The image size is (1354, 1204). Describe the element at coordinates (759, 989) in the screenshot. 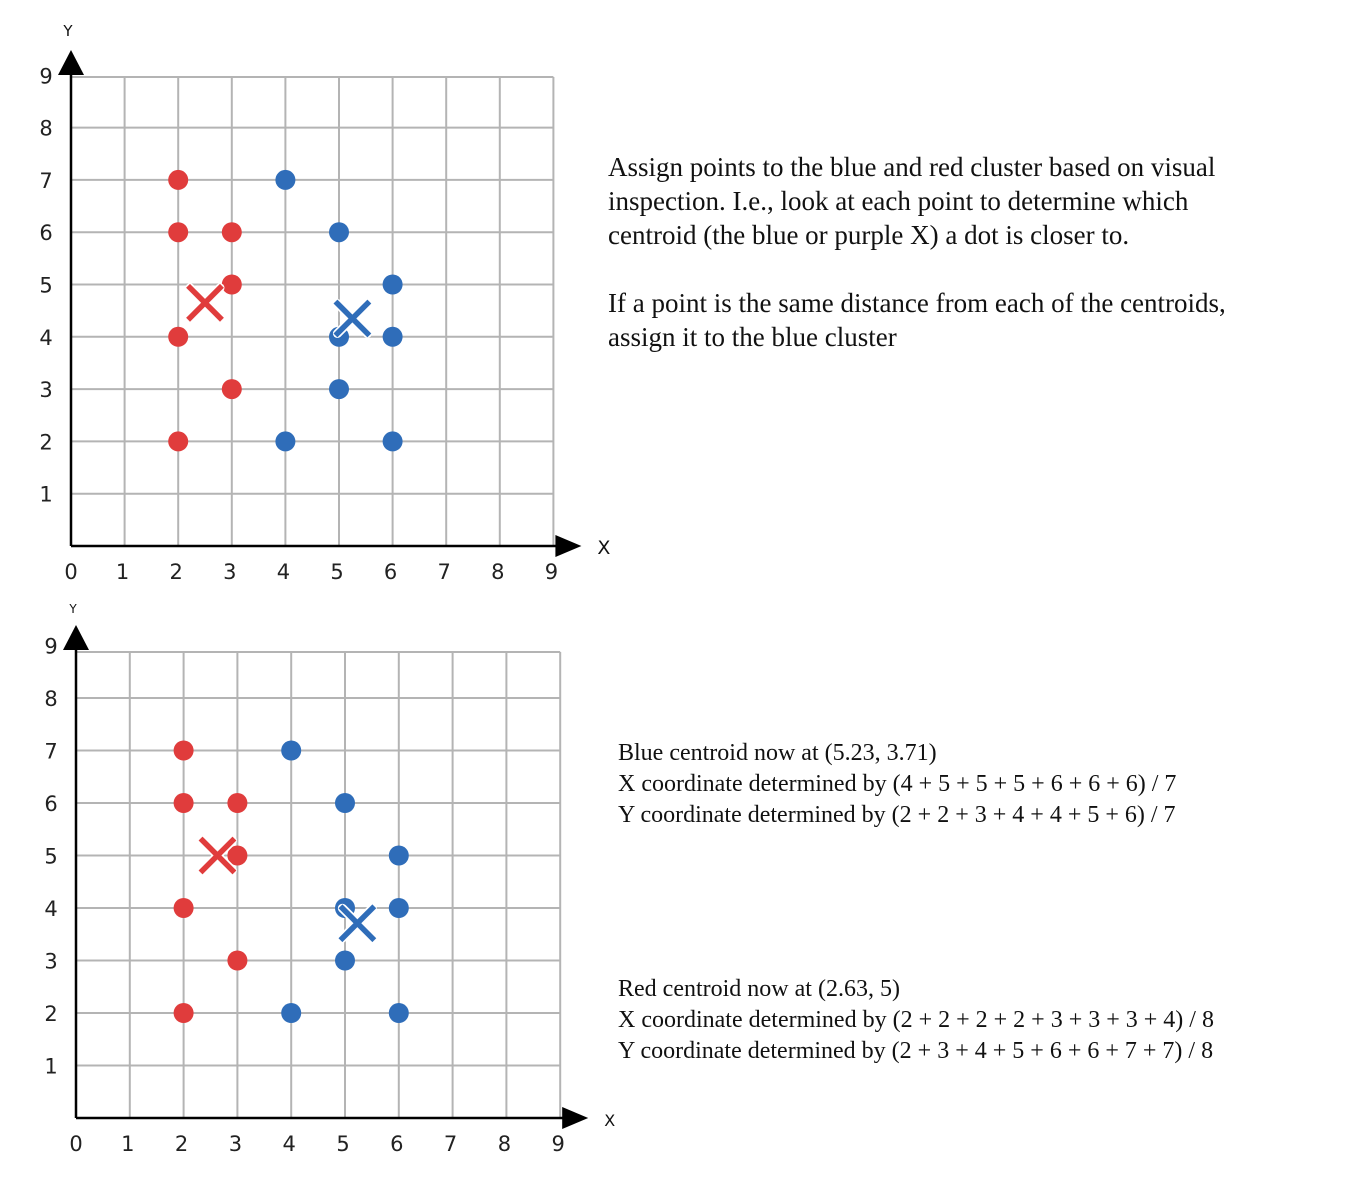

I see `red-centroid-line: Red centroid now at (2.63, 5)` at that location.